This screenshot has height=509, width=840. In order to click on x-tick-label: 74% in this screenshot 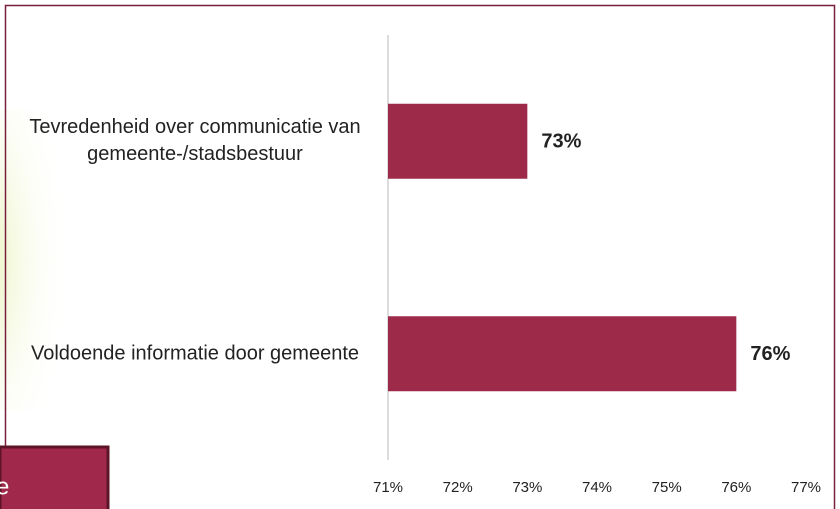, I will do `click(597, 487)`.